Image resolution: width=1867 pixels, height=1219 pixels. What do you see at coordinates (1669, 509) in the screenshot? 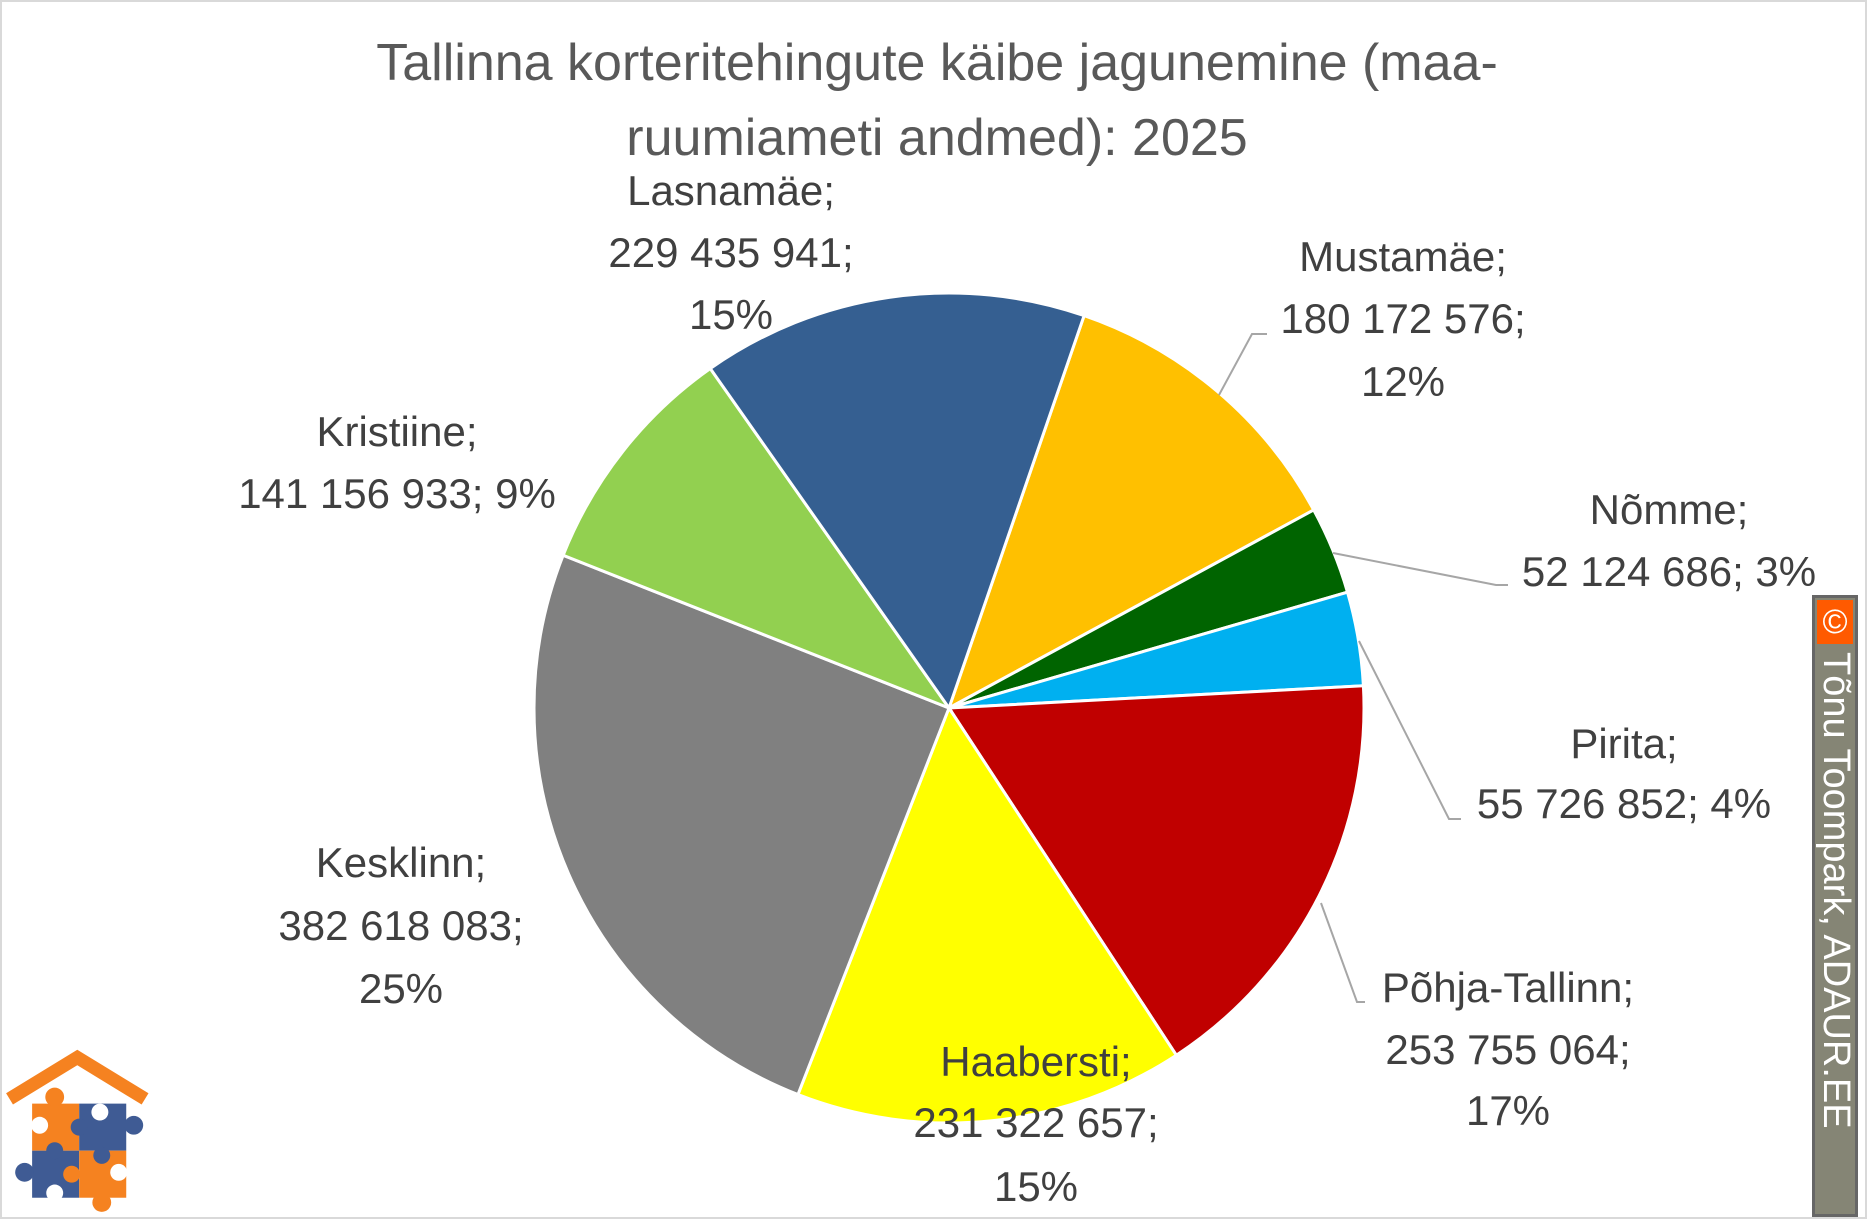
I see `data-label-nõmme: Nõmme;` at bounding box center [1669, 509].